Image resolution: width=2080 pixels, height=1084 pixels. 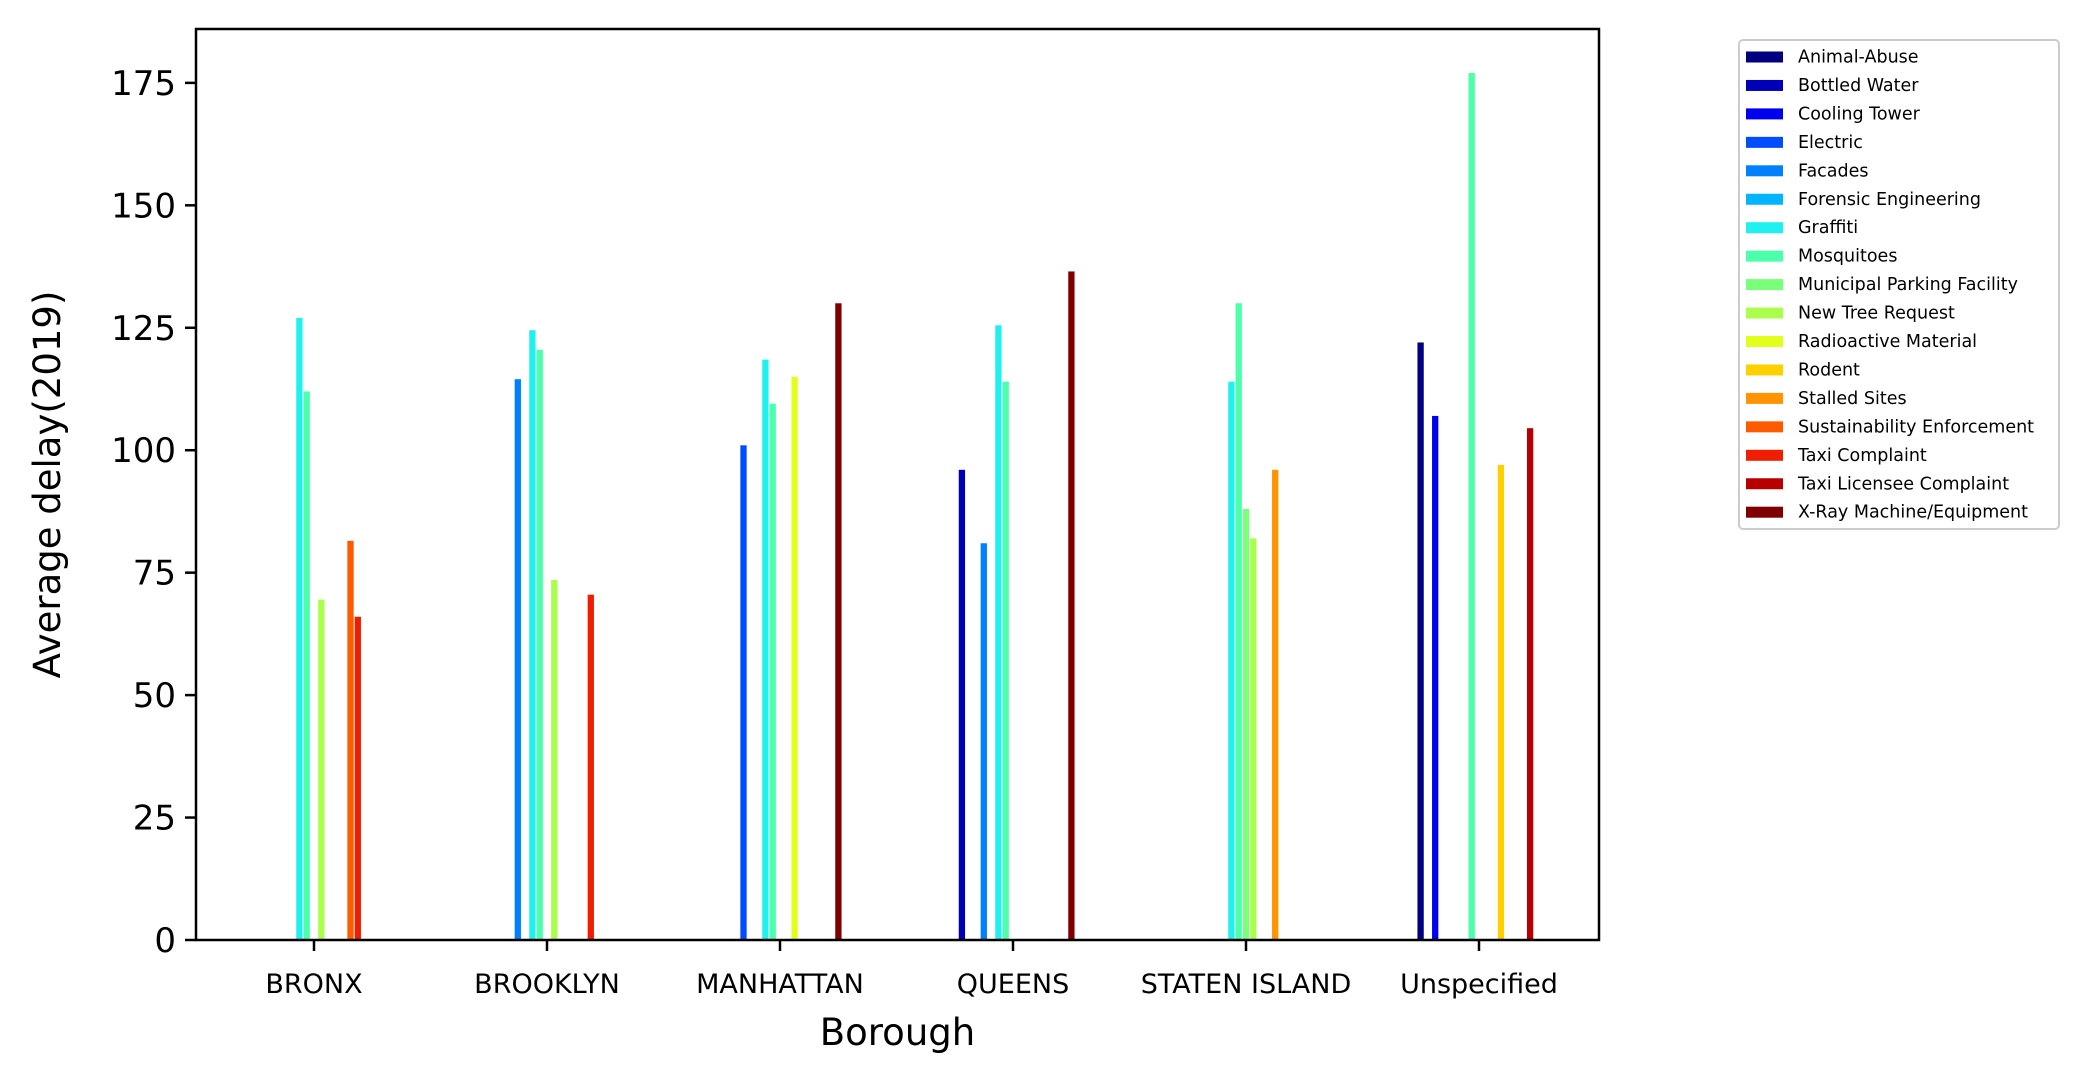 I want to click on y-tick-label: 175, so click(x=143, y=84).